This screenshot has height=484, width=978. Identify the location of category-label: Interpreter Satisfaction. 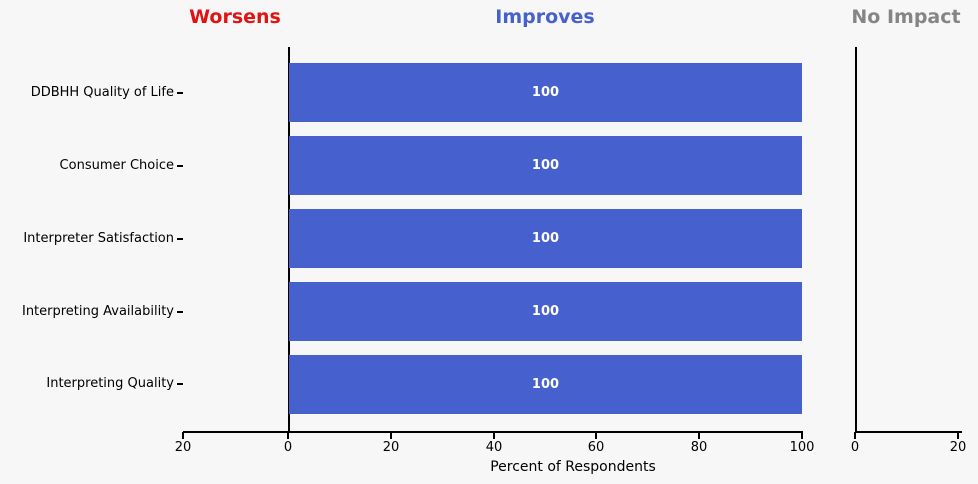
(98, 238).